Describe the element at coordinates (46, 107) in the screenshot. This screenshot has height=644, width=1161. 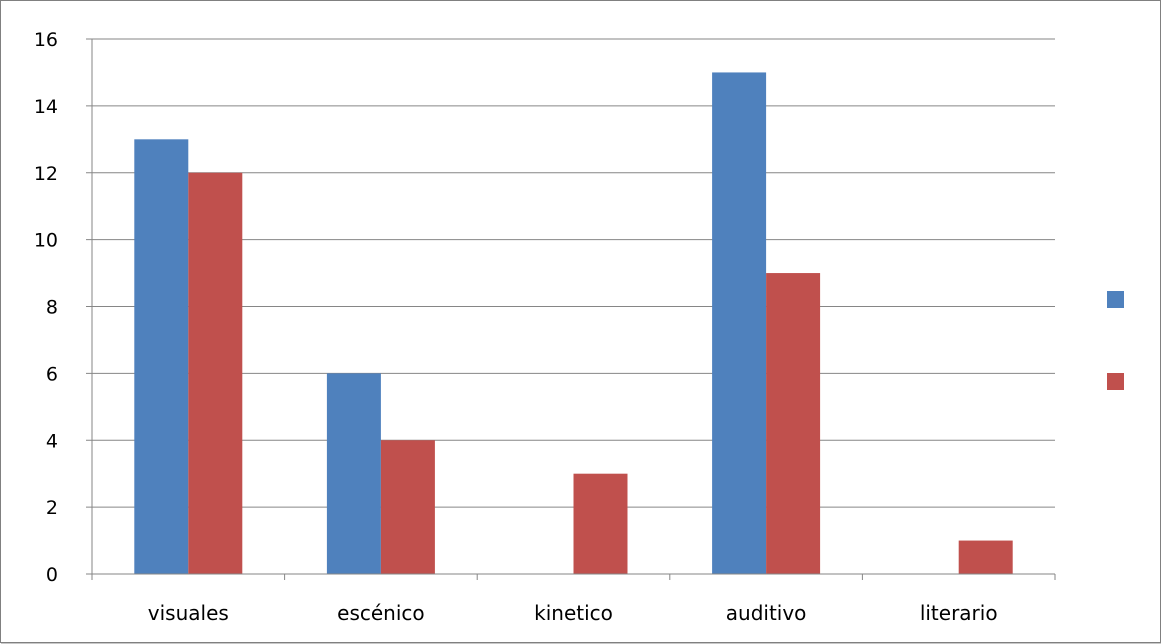
I see `y-tick-label: 14` at that location.